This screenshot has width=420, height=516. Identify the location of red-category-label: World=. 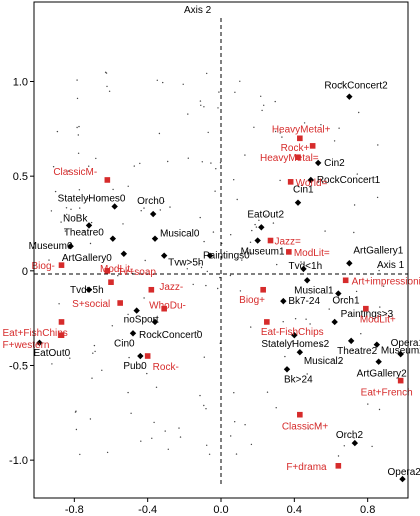
(312, 183).